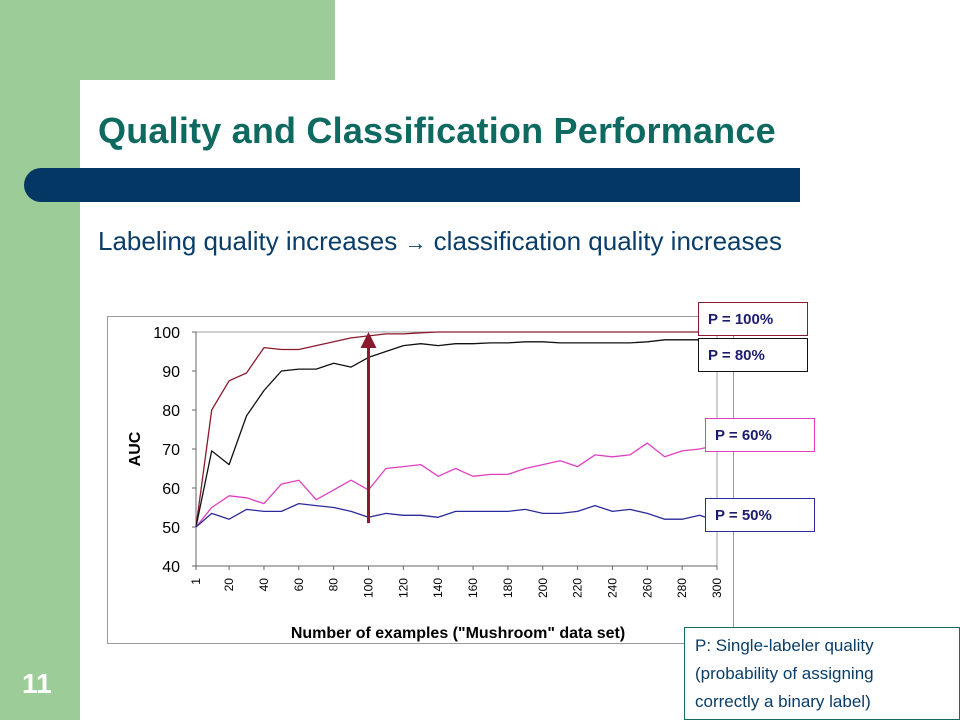 This screenshot has width=960, height=720. Describe the element at coordinates (264, 585) in the screenshot. I see `x-tick-label: 40` at that location.